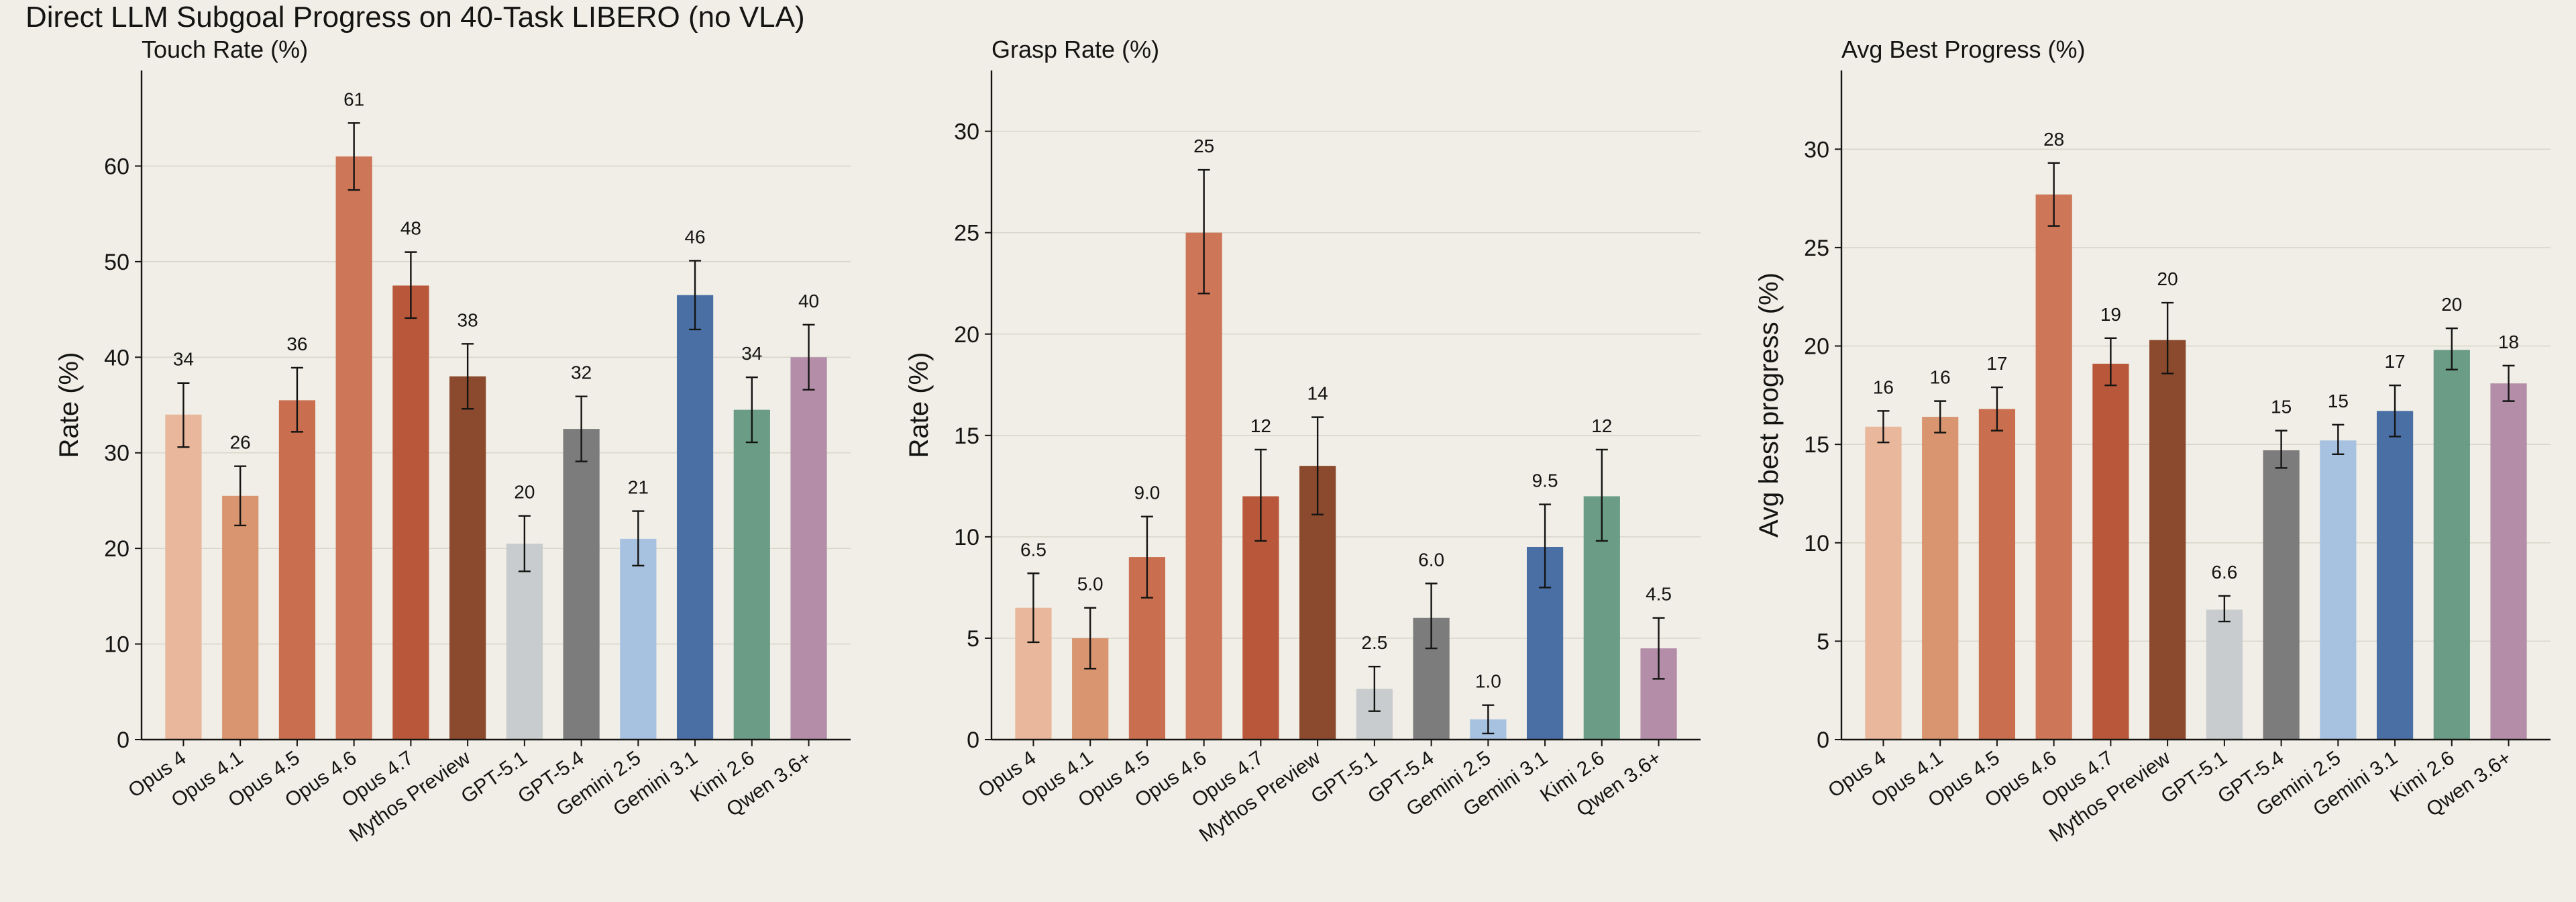 The height and width of the screenshot is (902, 2576). I want to click on grasp-rate-value-label: 5.0, so click(1090, 584).